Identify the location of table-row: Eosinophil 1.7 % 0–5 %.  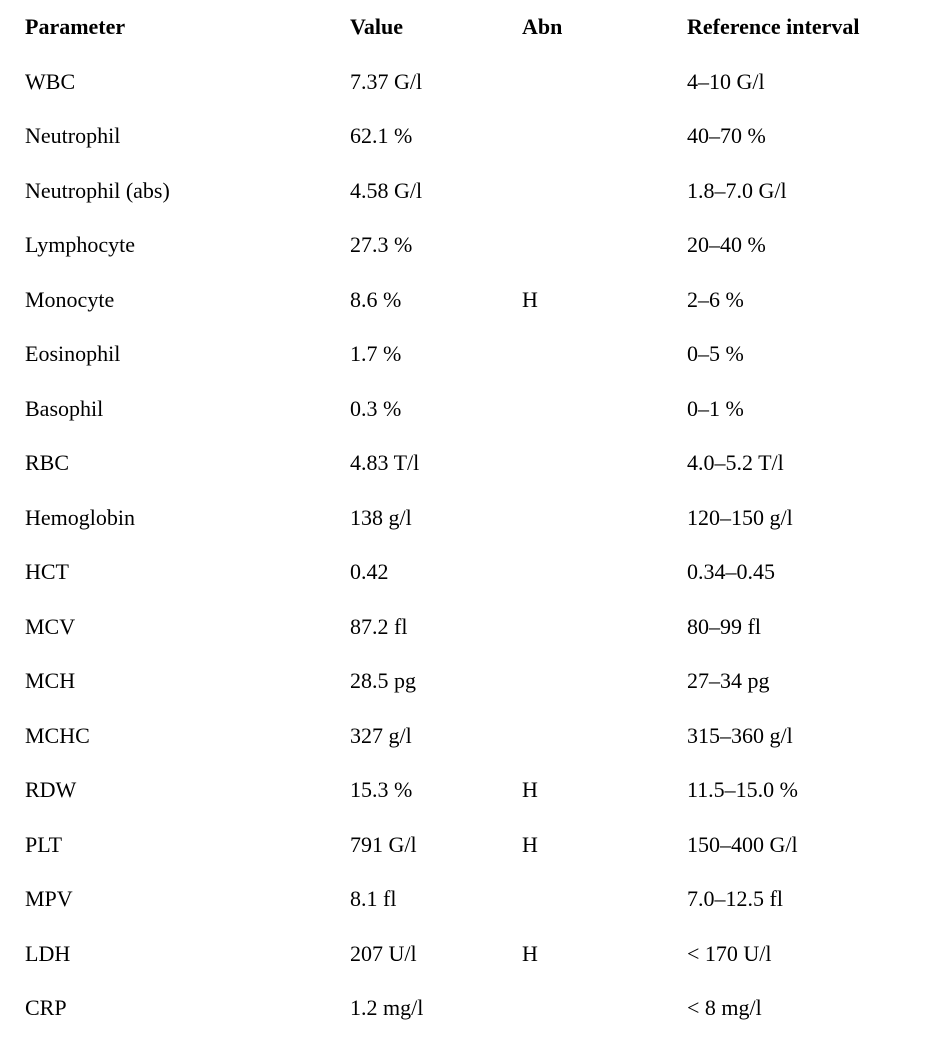
(477, 354).